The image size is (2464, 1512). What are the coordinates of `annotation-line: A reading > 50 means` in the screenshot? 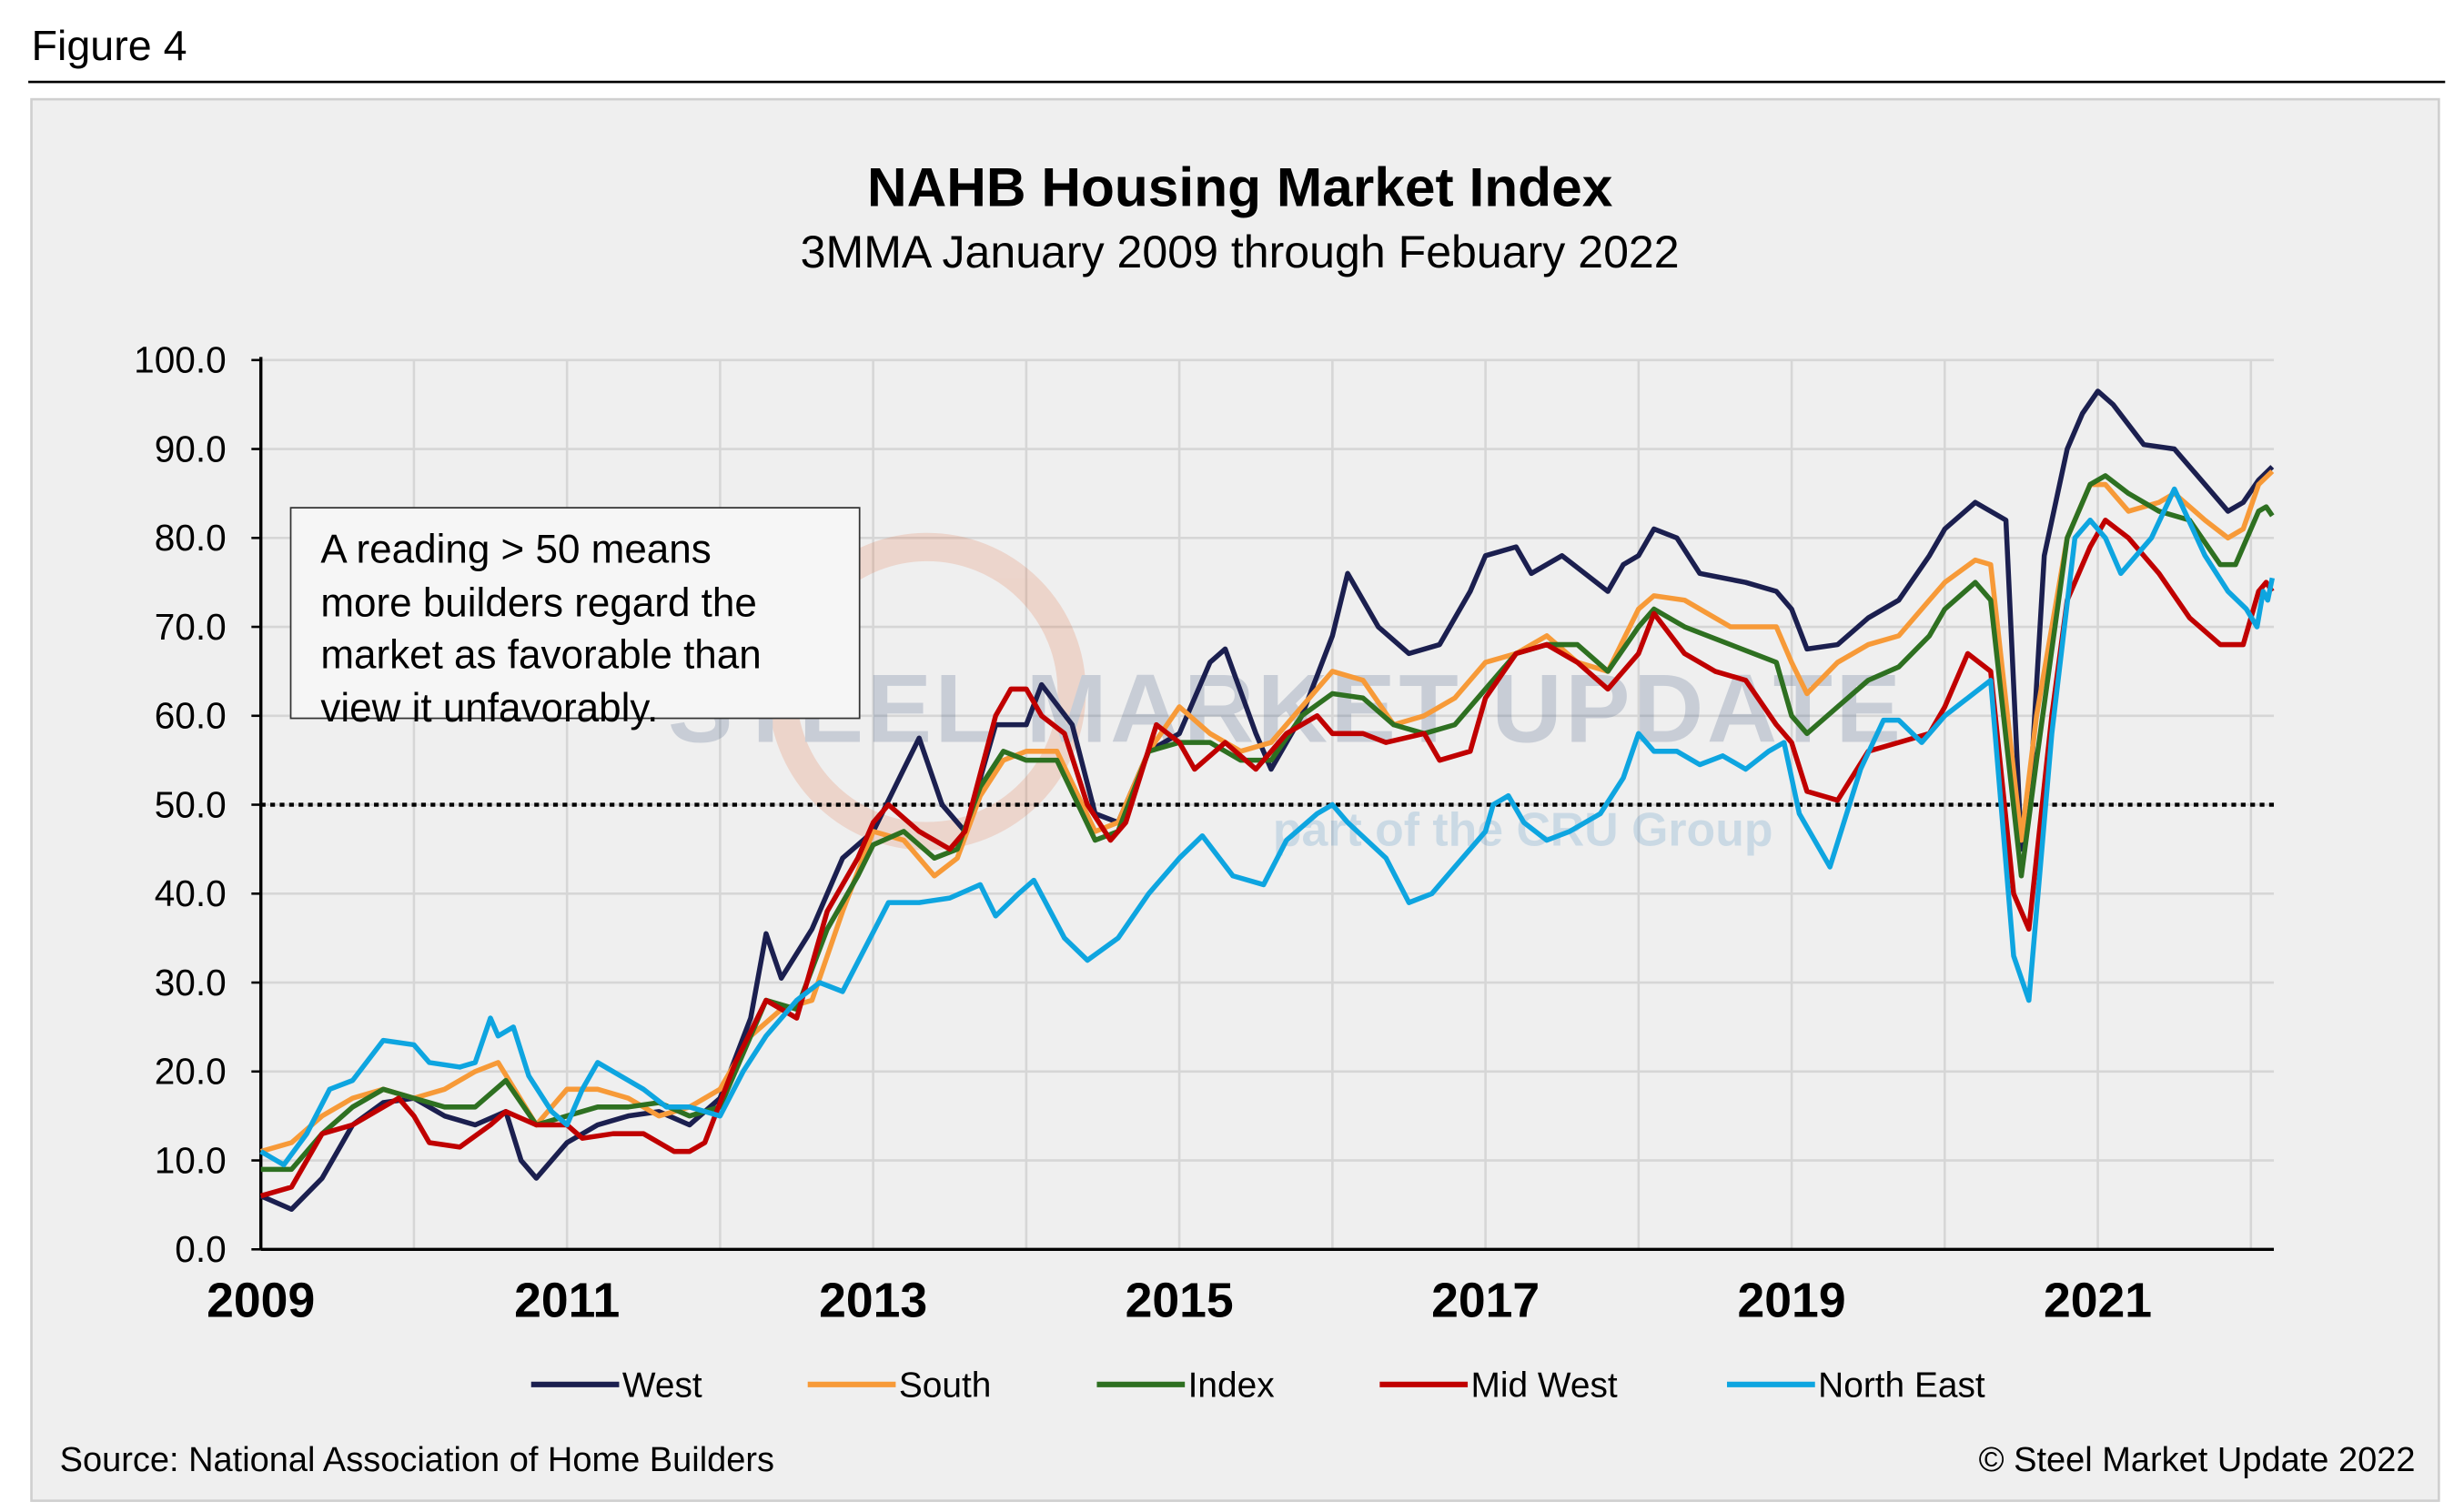 It's located at (515, 550).